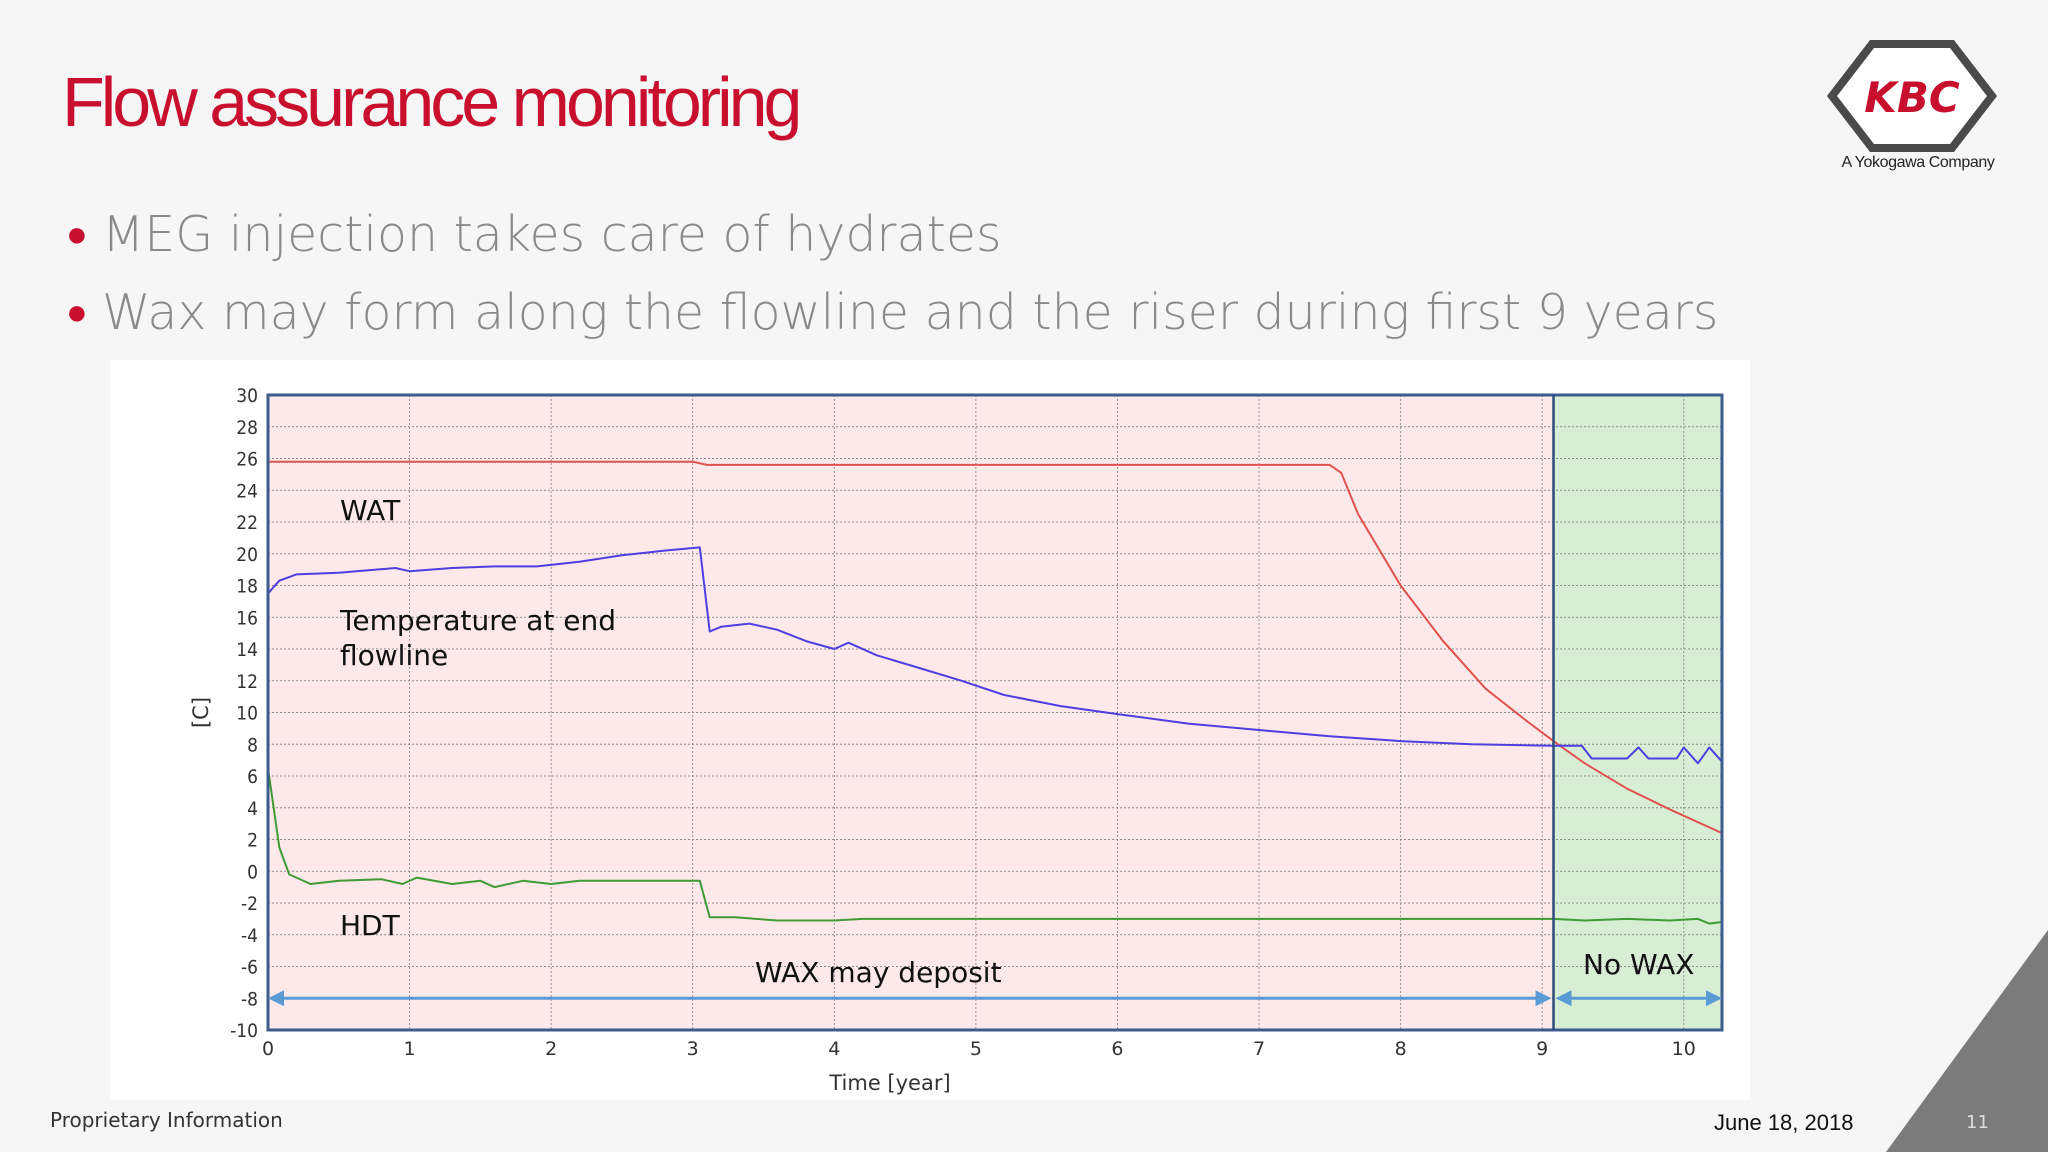 The image size is (2048, 1152). What do you see at coordinates (247, 396) in the screenshot?
I see `y-tick-label: 30` at bounding box center [247, 396].